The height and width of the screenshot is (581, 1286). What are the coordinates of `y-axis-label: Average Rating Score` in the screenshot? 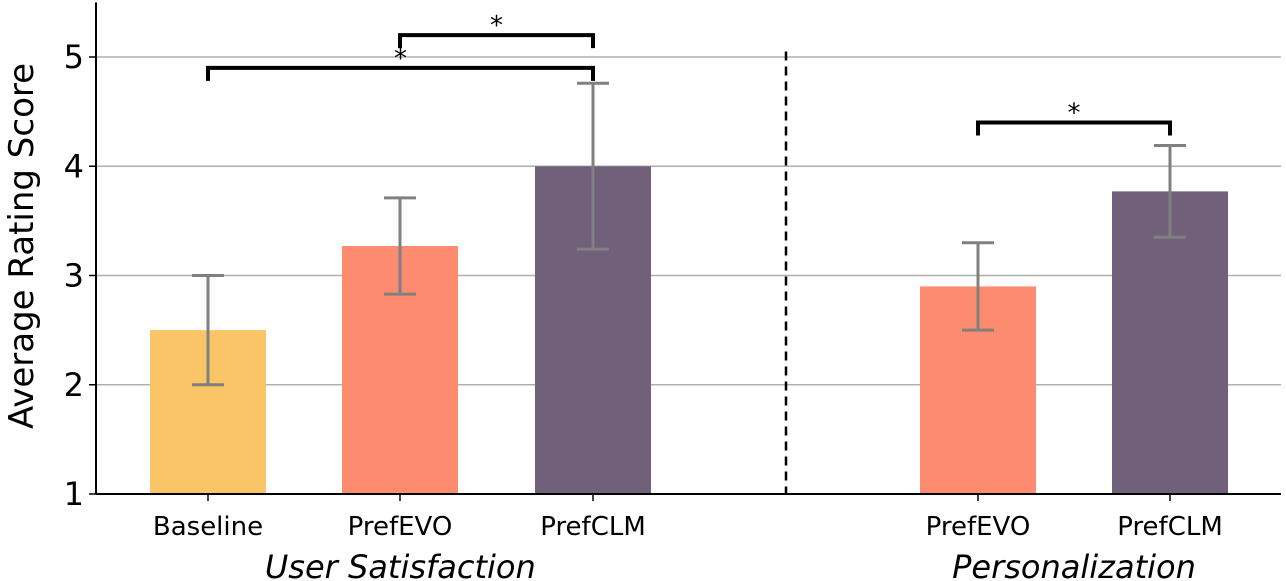 It's located at (22, 246).